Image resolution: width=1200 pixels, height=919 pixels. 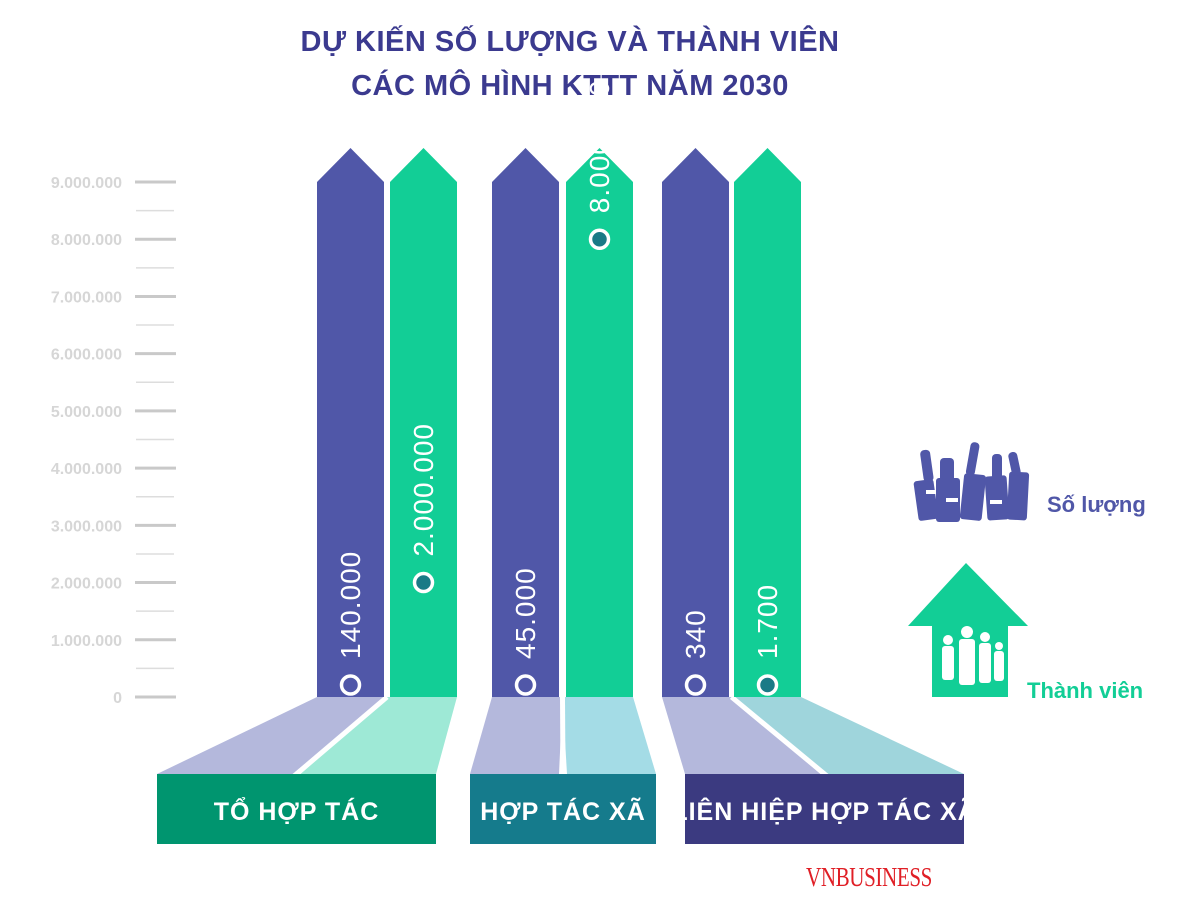 I want to click on y-tick-label: 8.000.000, so click(x=86, y=240).